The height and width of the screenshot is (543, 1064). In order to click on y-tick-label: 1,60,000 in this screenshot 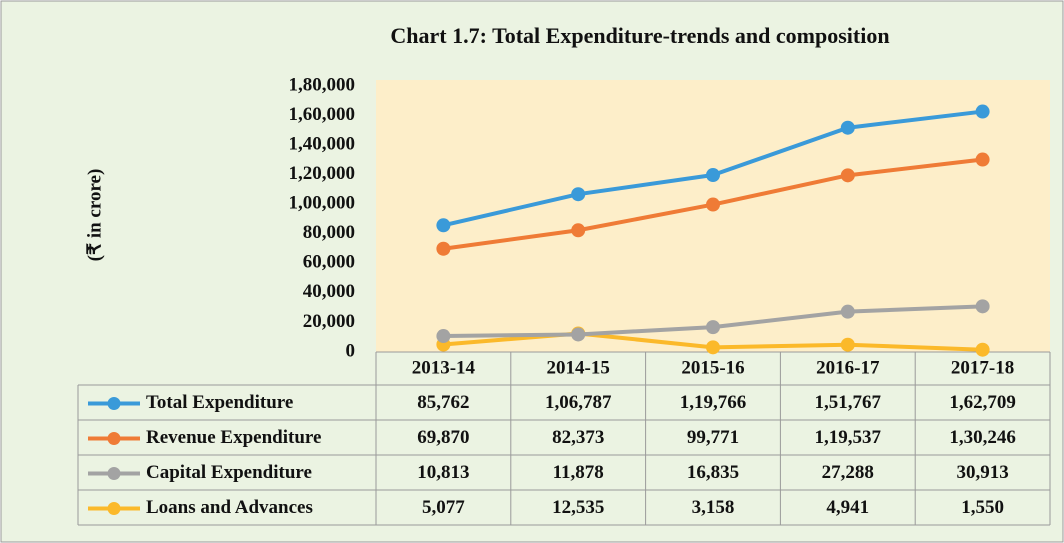, I will do `click(322, 114)`.